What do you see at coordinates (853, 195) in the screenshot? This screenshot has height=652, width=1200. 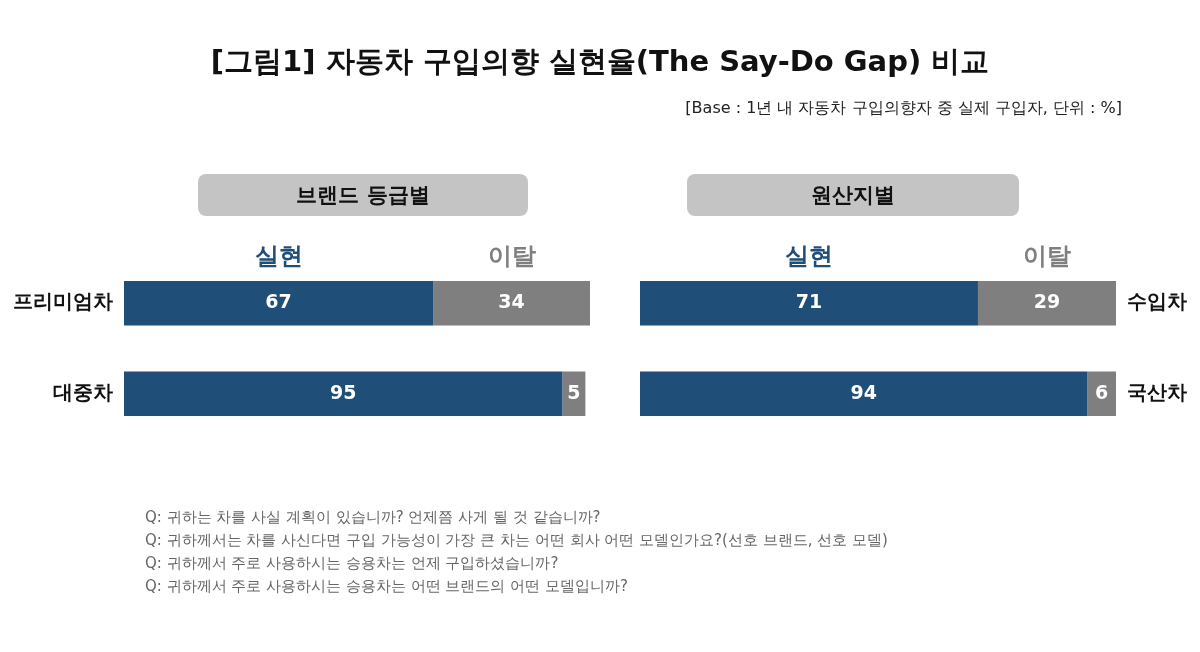 I see `chart-title: 원산지별` at bounding box center [853, 195].